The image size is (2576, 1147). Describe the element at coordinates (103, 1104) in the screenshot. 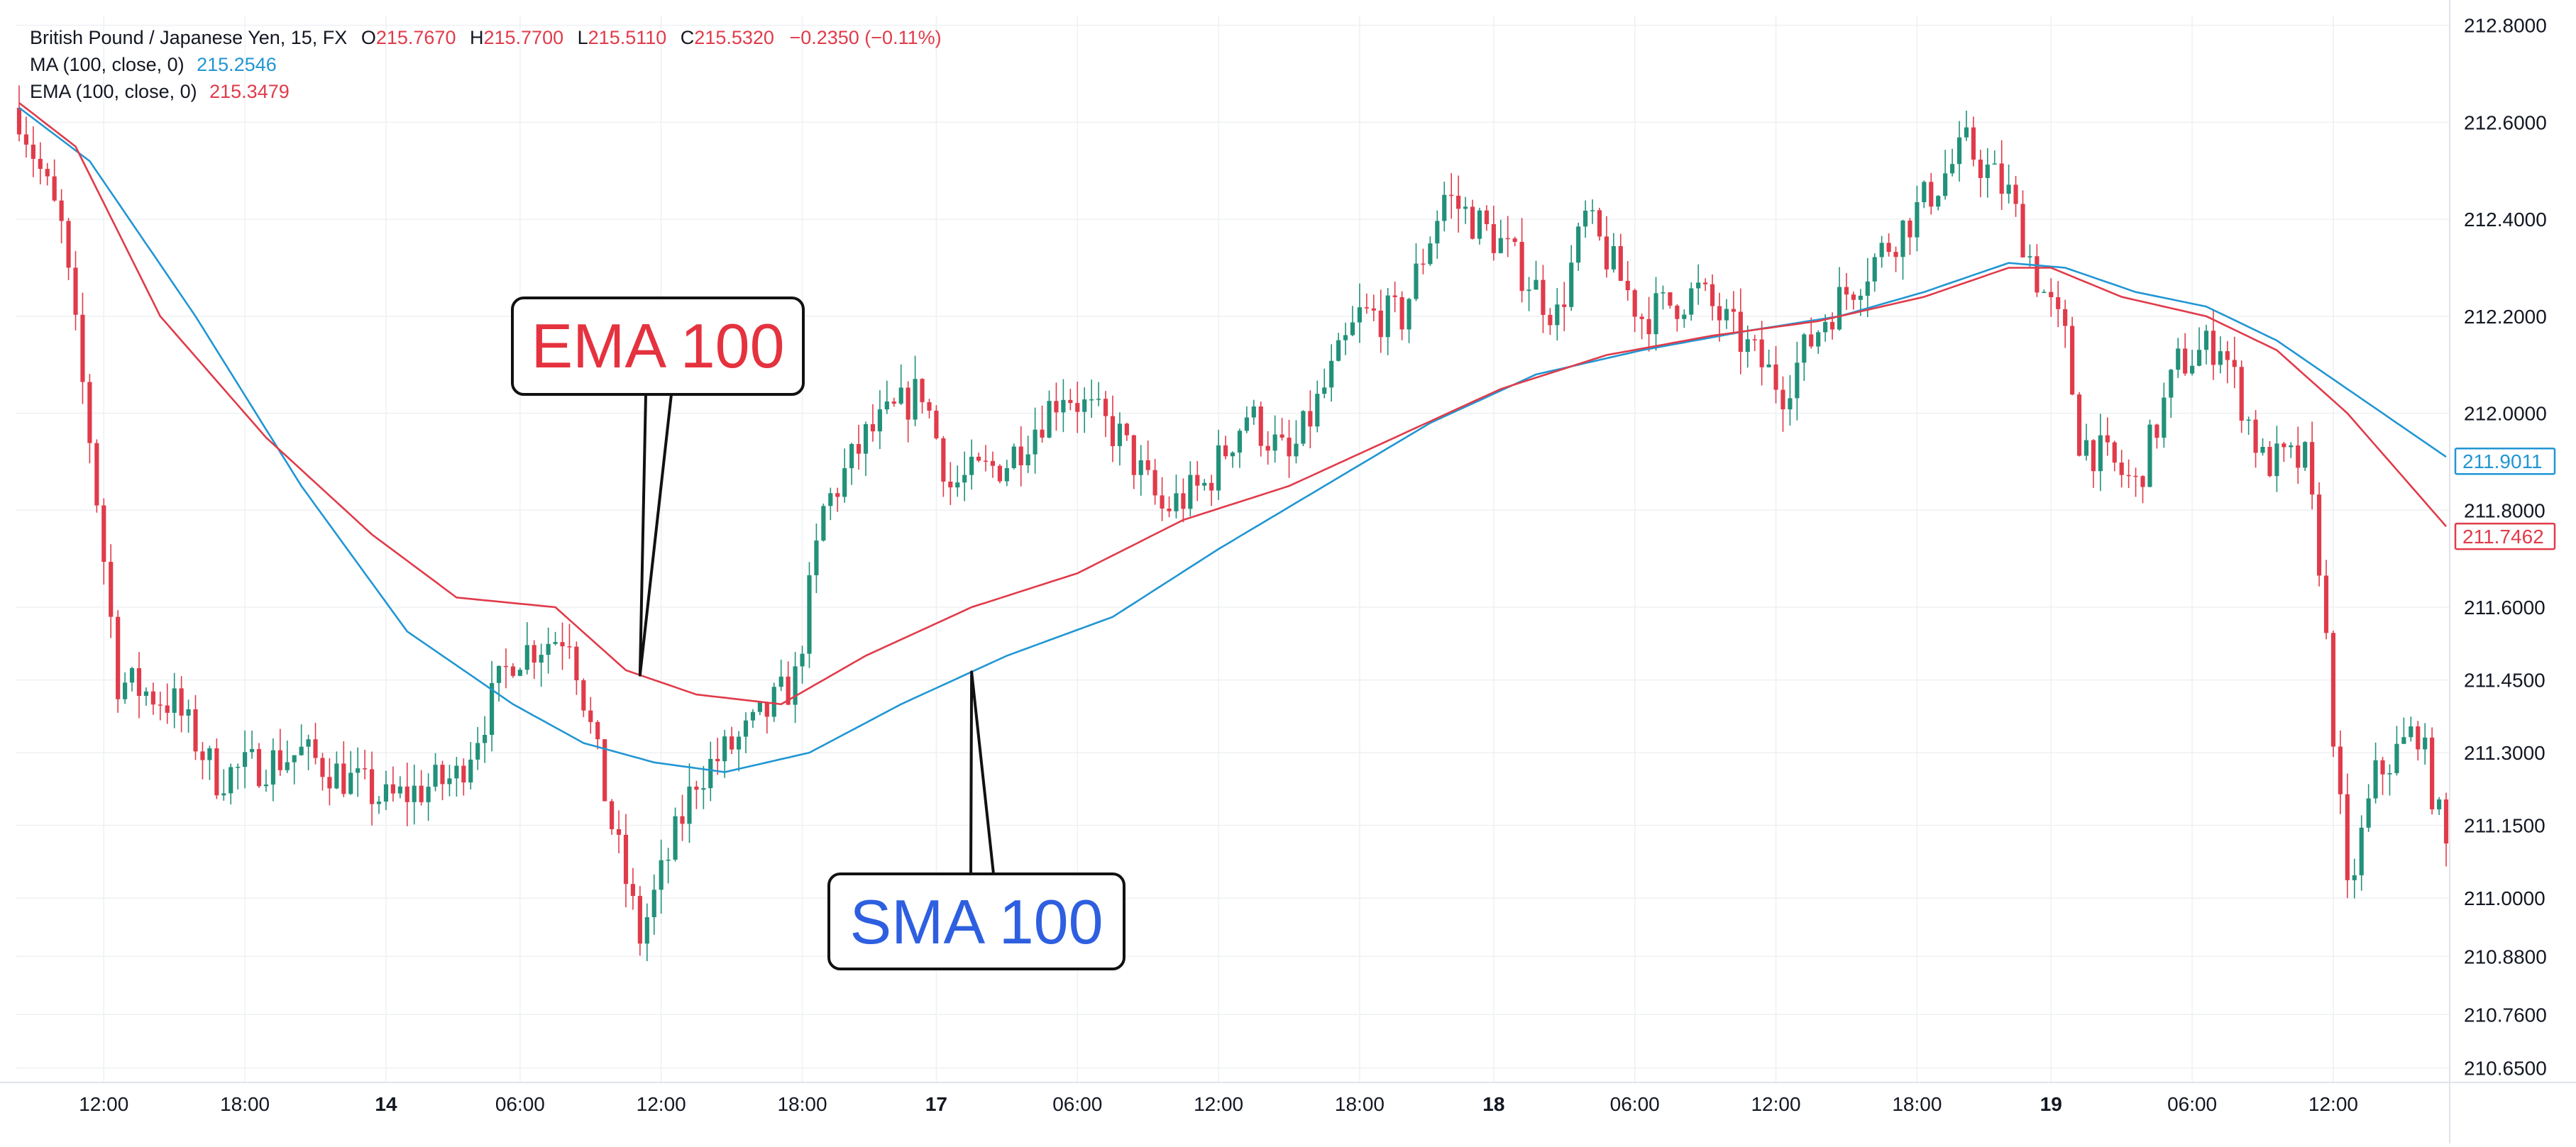

I see `time-tick-label: 12:00` at that location.